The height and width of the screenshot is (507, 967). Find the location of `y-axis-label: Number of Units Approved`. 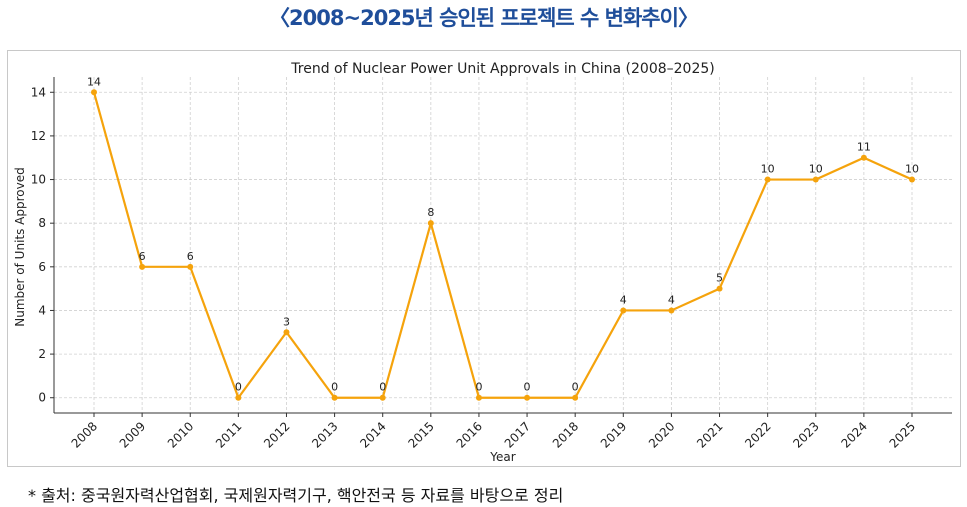

y-axis-label: Number of Units Approved is located at coordinates (20, 246).